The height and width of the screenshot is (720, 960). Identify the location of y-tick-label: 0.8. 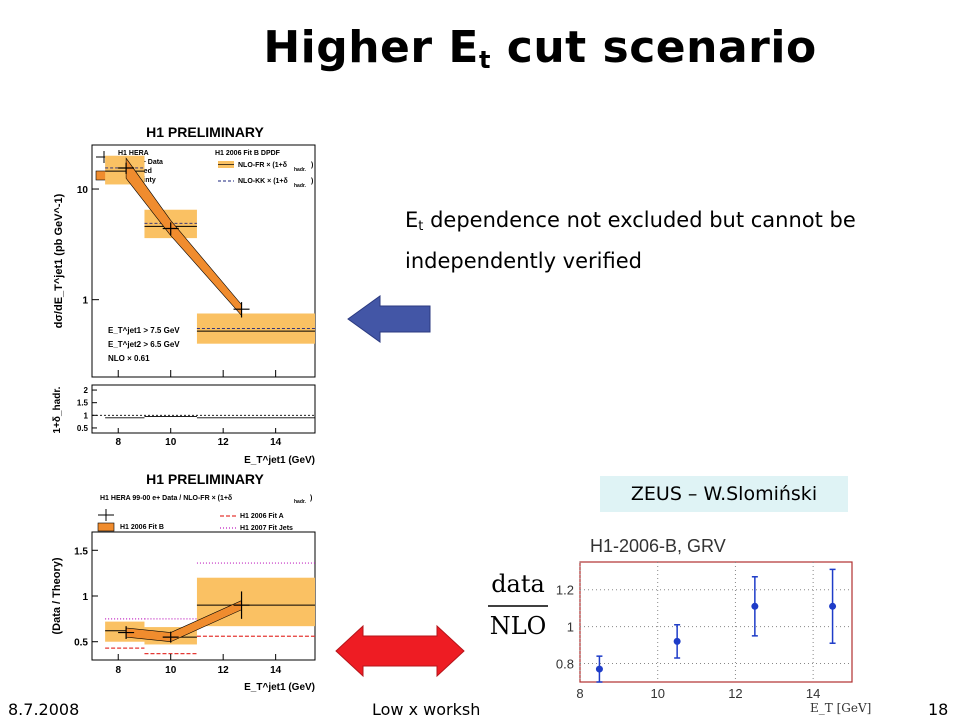
(565, 664).